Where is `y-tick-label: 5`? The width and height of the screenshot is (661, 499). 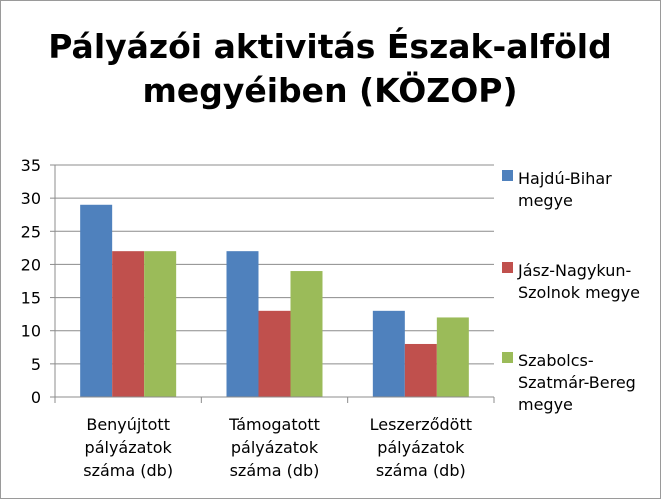 y-tick-label: 5 is located at coordinates (36, 364).